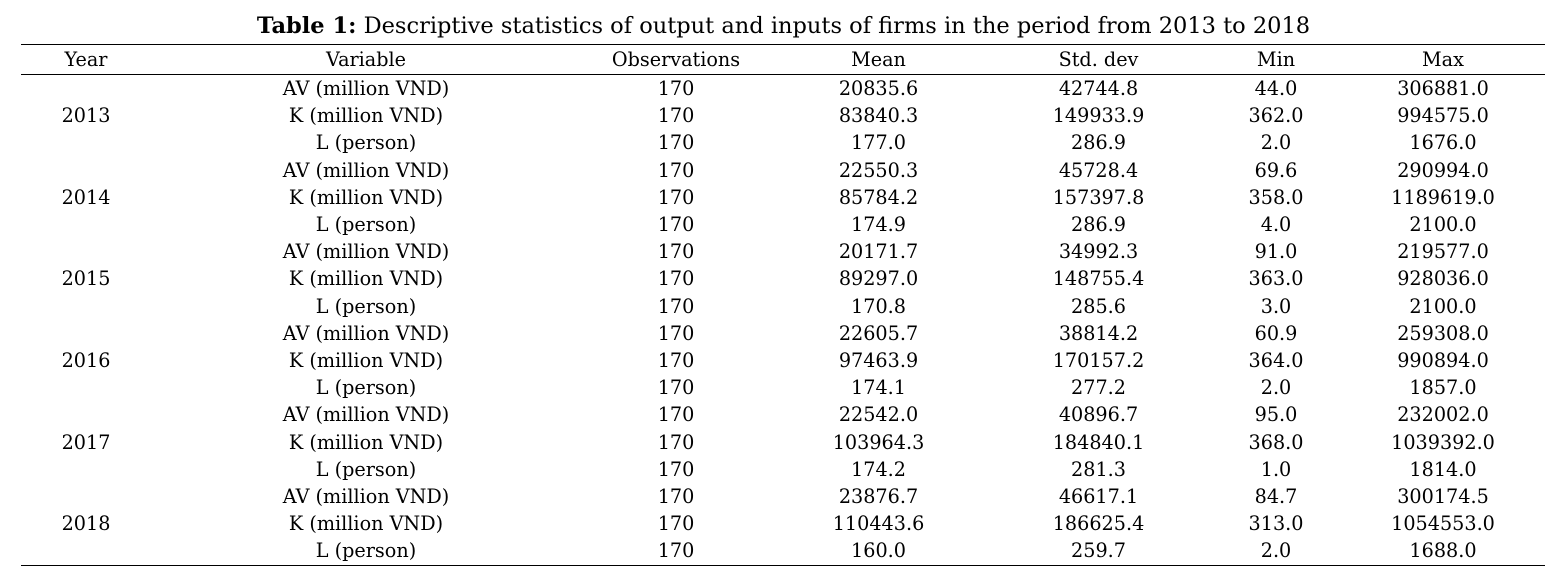 The height and width of the screenshot is (582, 1567). What do you see at coordinates (1276, 279) in the screenshot?
I see `cell-min: 363.0` at bounding box center [1276, 279].